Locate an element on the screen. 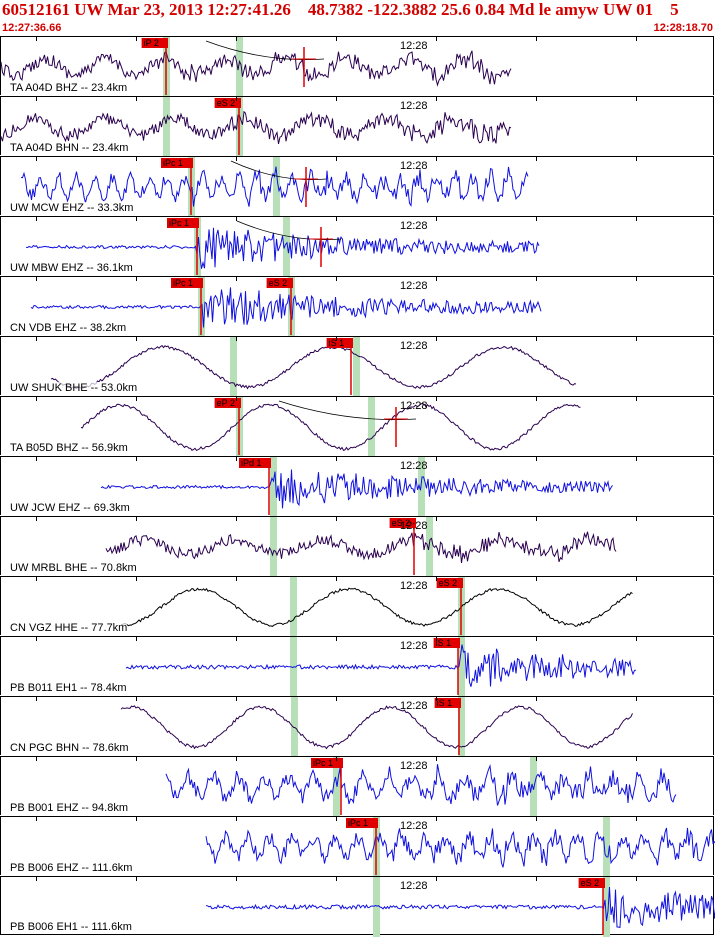 The image size is (715, 938). trace-plot: eP 2 is located at coordinates (330, 427).